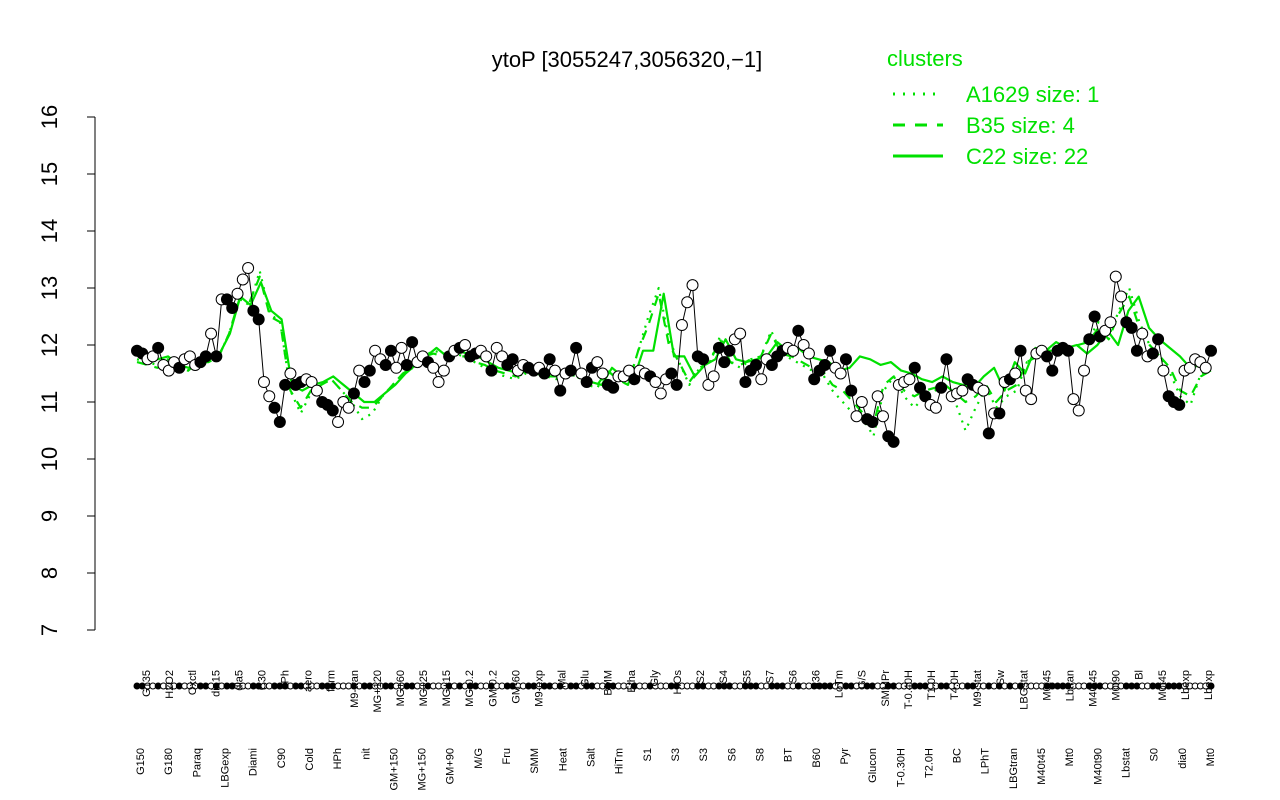 Image resolution: width=1280 pixels, height=800 pixels. I want to click on x-tick-label: dia0, so click(1183, 758).